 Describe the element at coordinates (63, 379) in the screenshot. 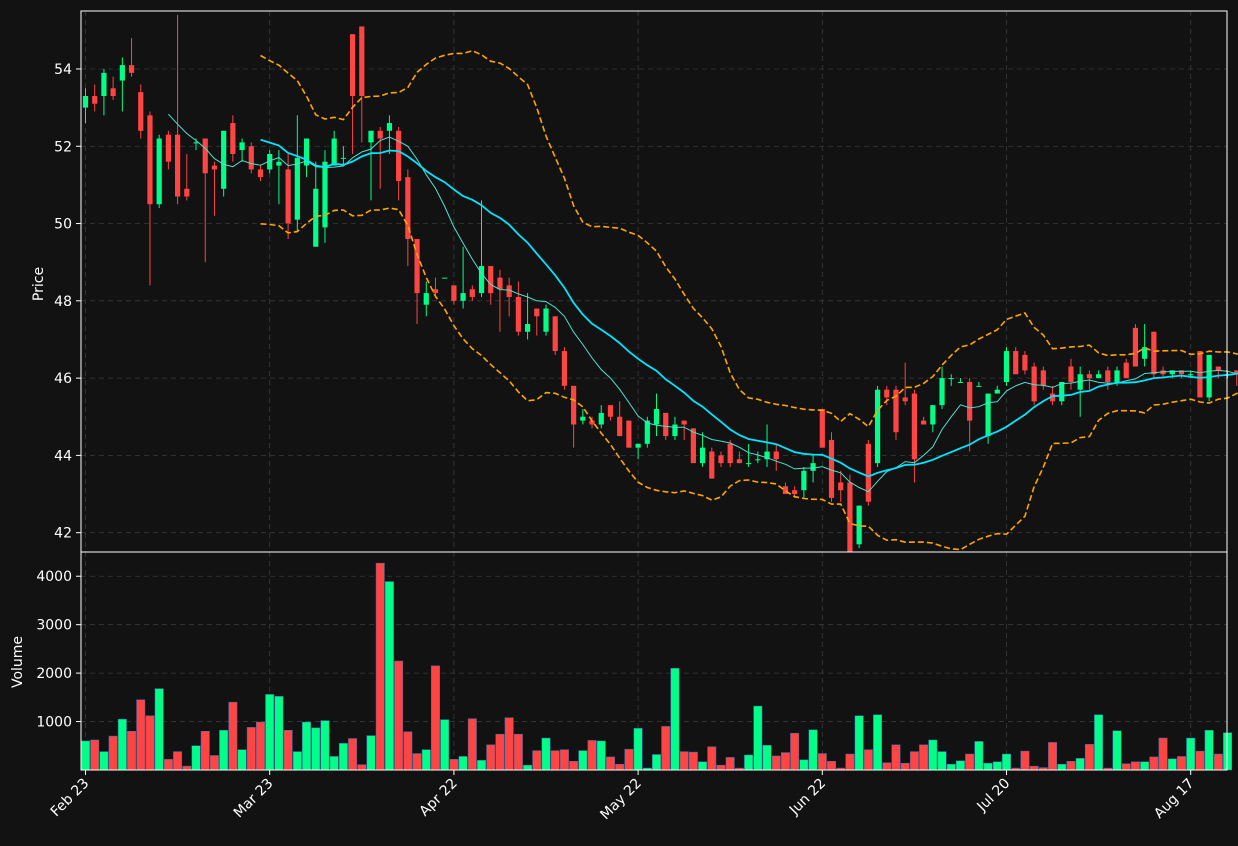

I see `price-tick-label: 46` at that location.